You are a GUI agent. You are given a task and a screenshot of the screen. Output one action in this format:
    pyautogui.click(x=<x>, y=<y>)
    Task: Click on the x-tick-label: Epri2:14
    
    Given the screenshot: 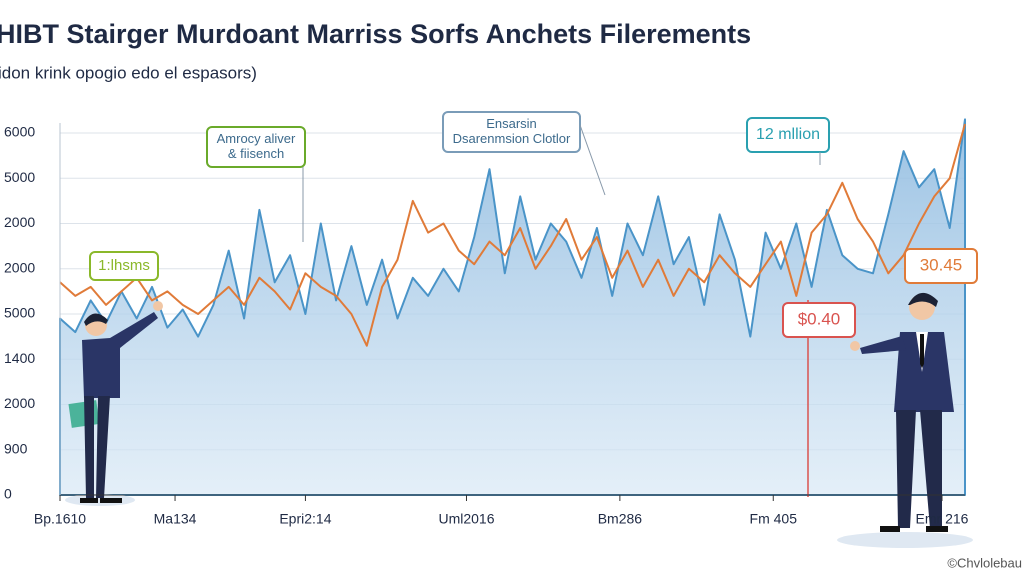 What is the action you would take?
    pyautogui.click(x=305, y=519)
    